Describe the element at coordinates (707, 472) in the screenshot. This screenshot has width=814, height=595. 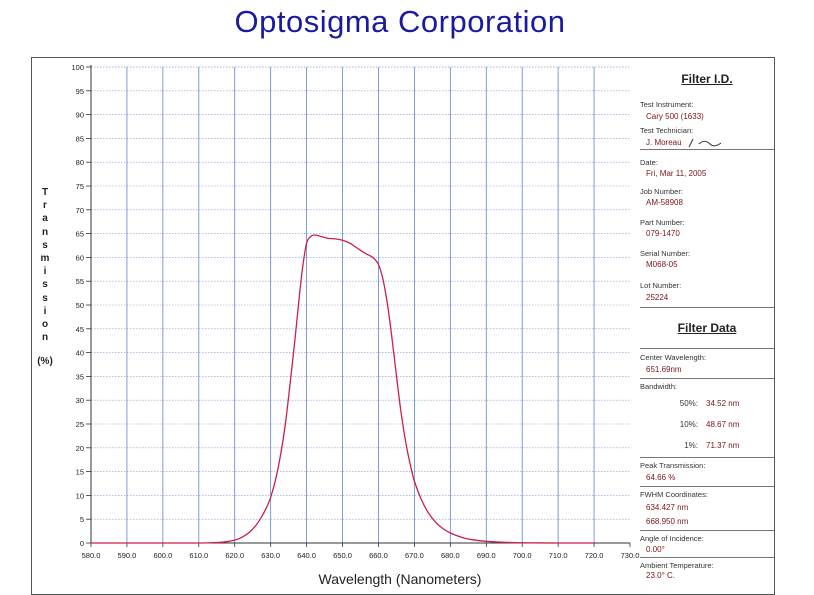
I see `peak-transmission-box: Peak Transmission: 64.66 %` at that location.